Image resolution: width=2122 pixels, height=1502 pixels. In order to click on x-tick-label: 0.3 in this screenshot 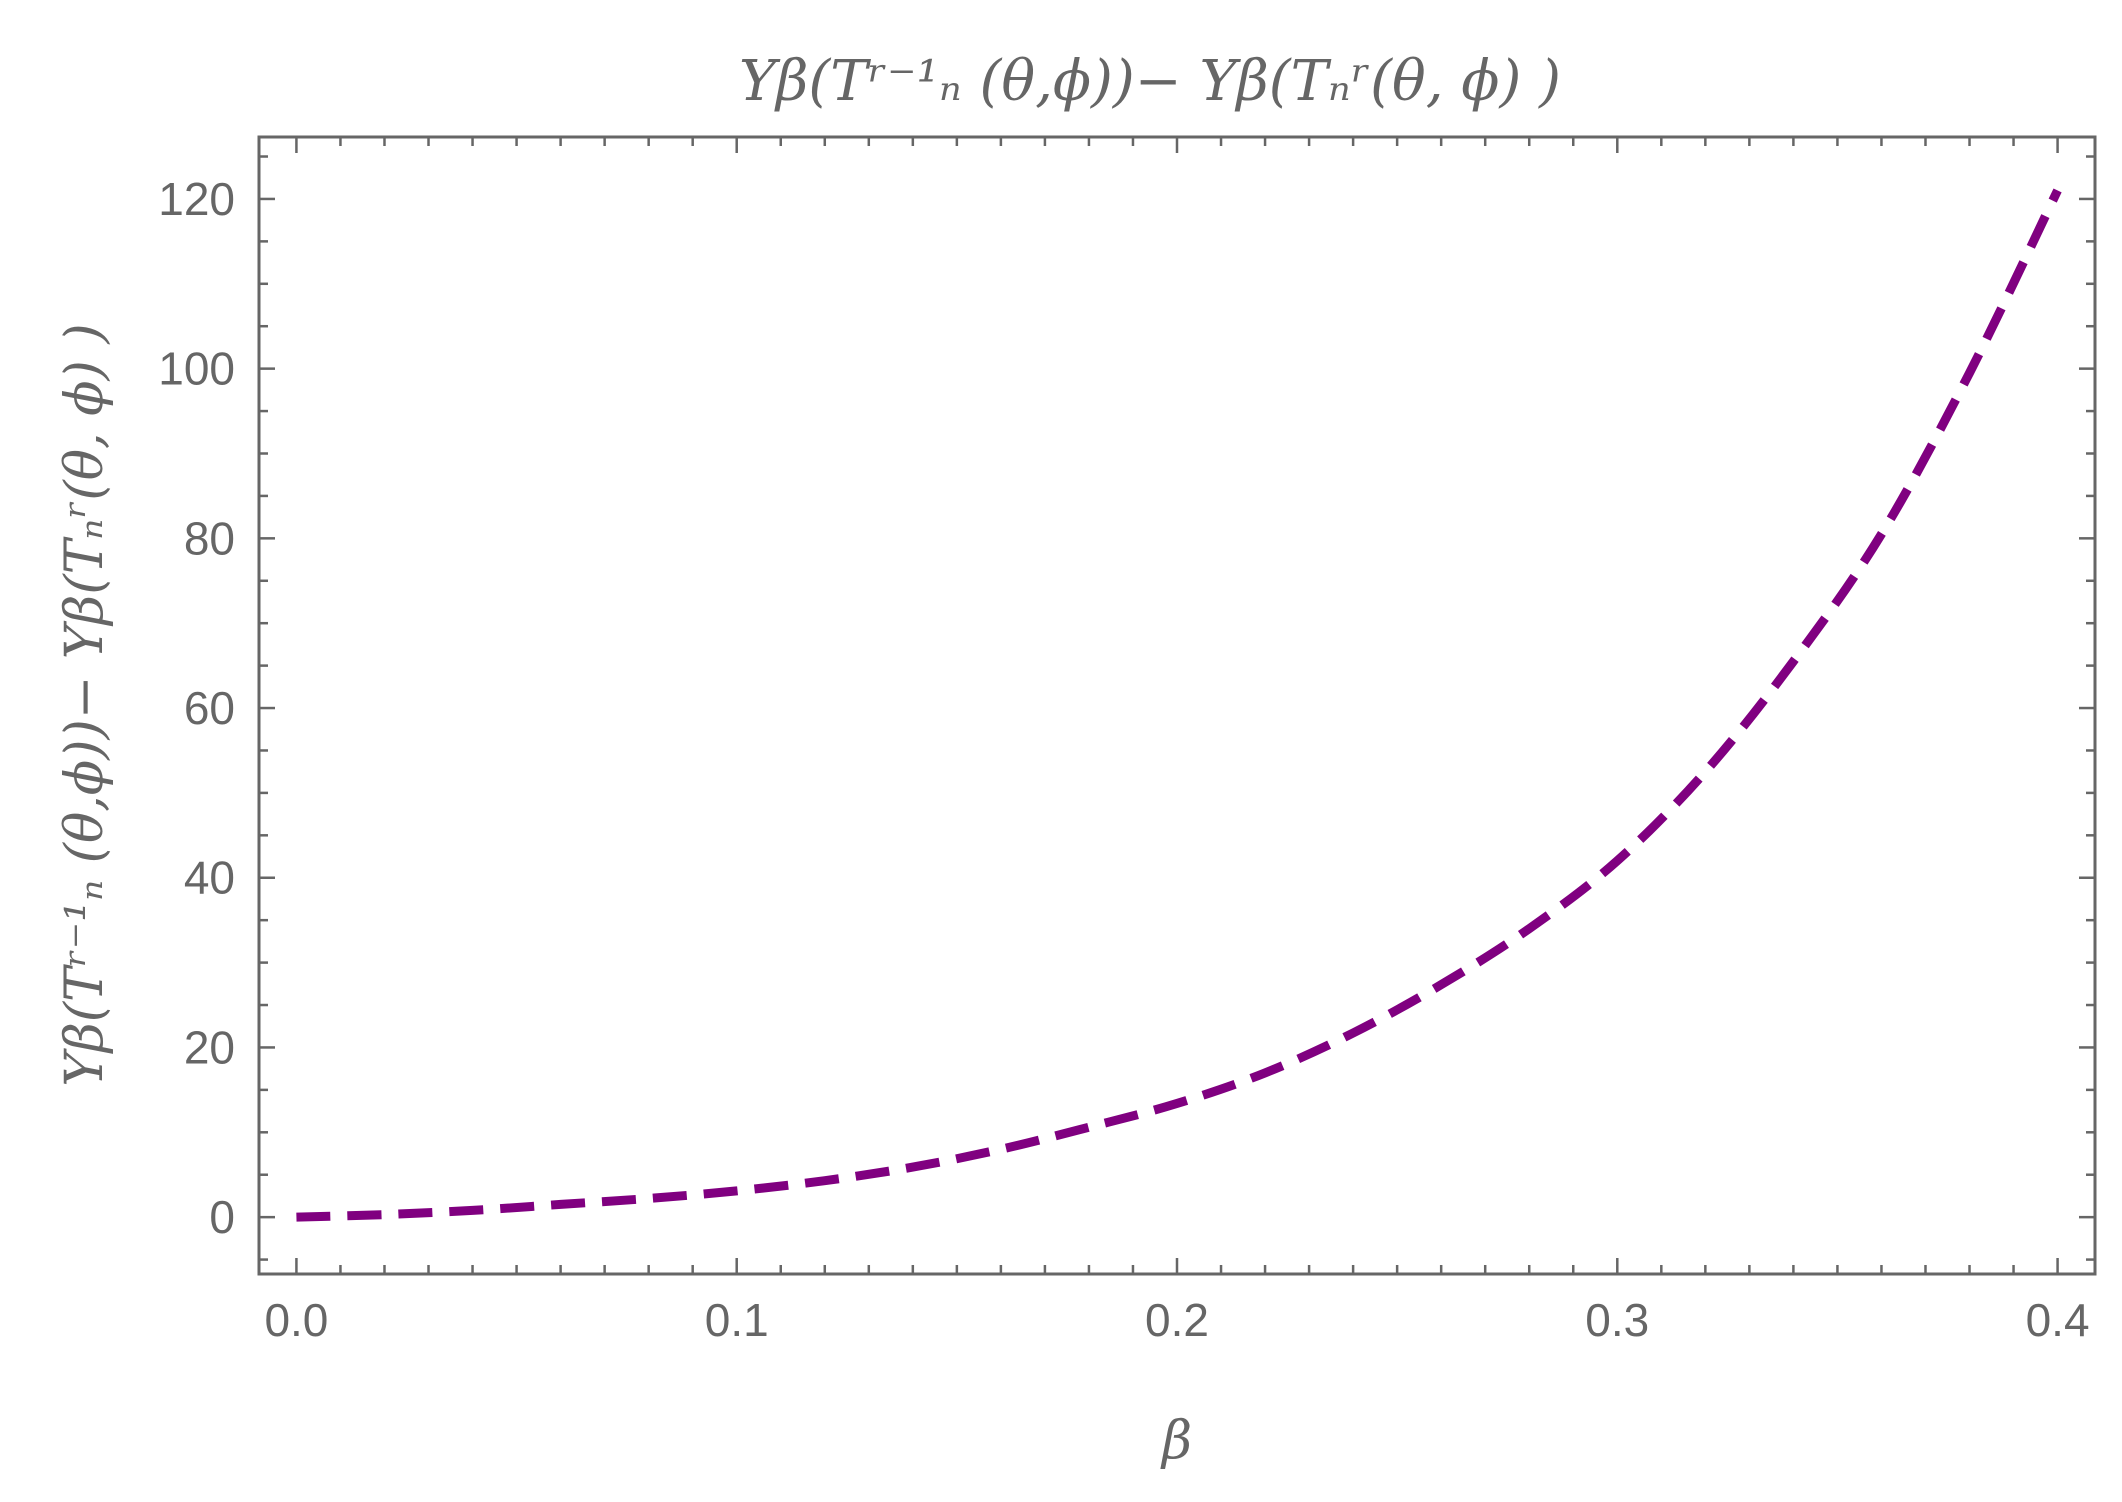, I will do `click(1617, 1320)`.